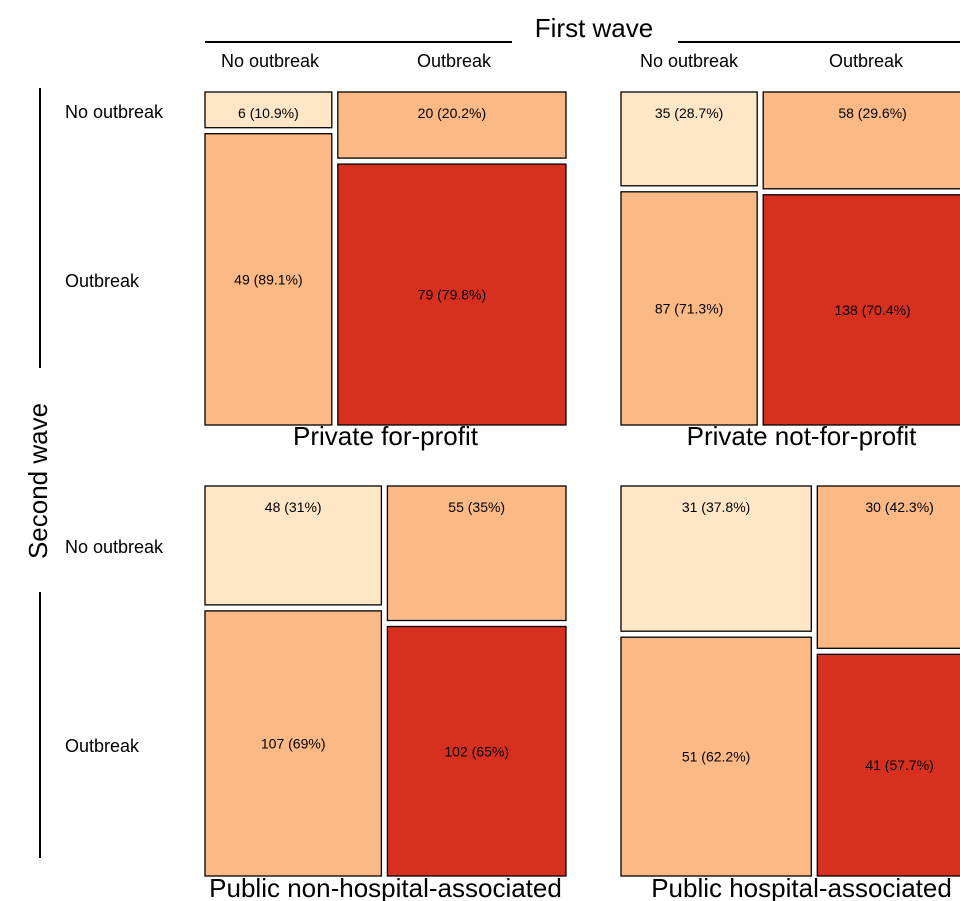 Image resolution: width=960 pixels, height=901 pixels. What do you see at coordinates (114, 112) in the screenshot?
I see `row-label-top-no-outbreak: No outbreak` at bounding box center [114, 112].